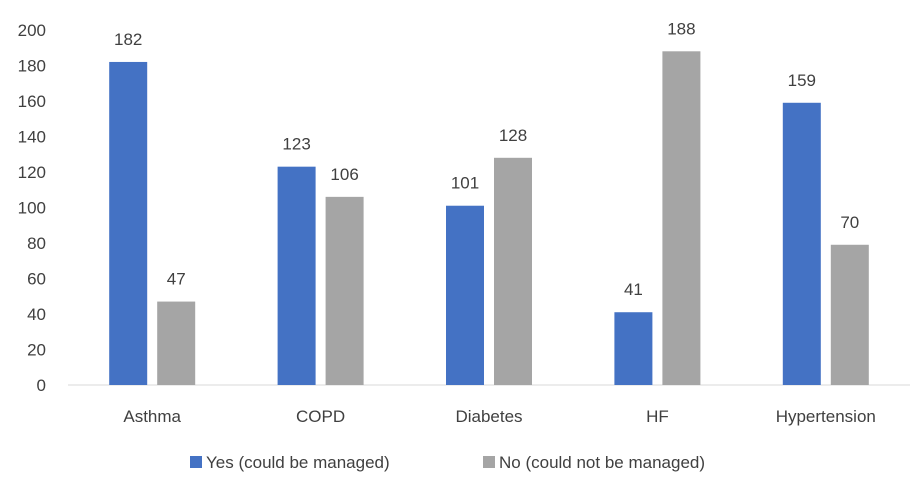 The height and width of the screenshot is (480, 912). What do you see at coordinates (298, 462) in the screenshot?
I see `legend-label: Yes (could be managed)` at bounding box center [298, 462].